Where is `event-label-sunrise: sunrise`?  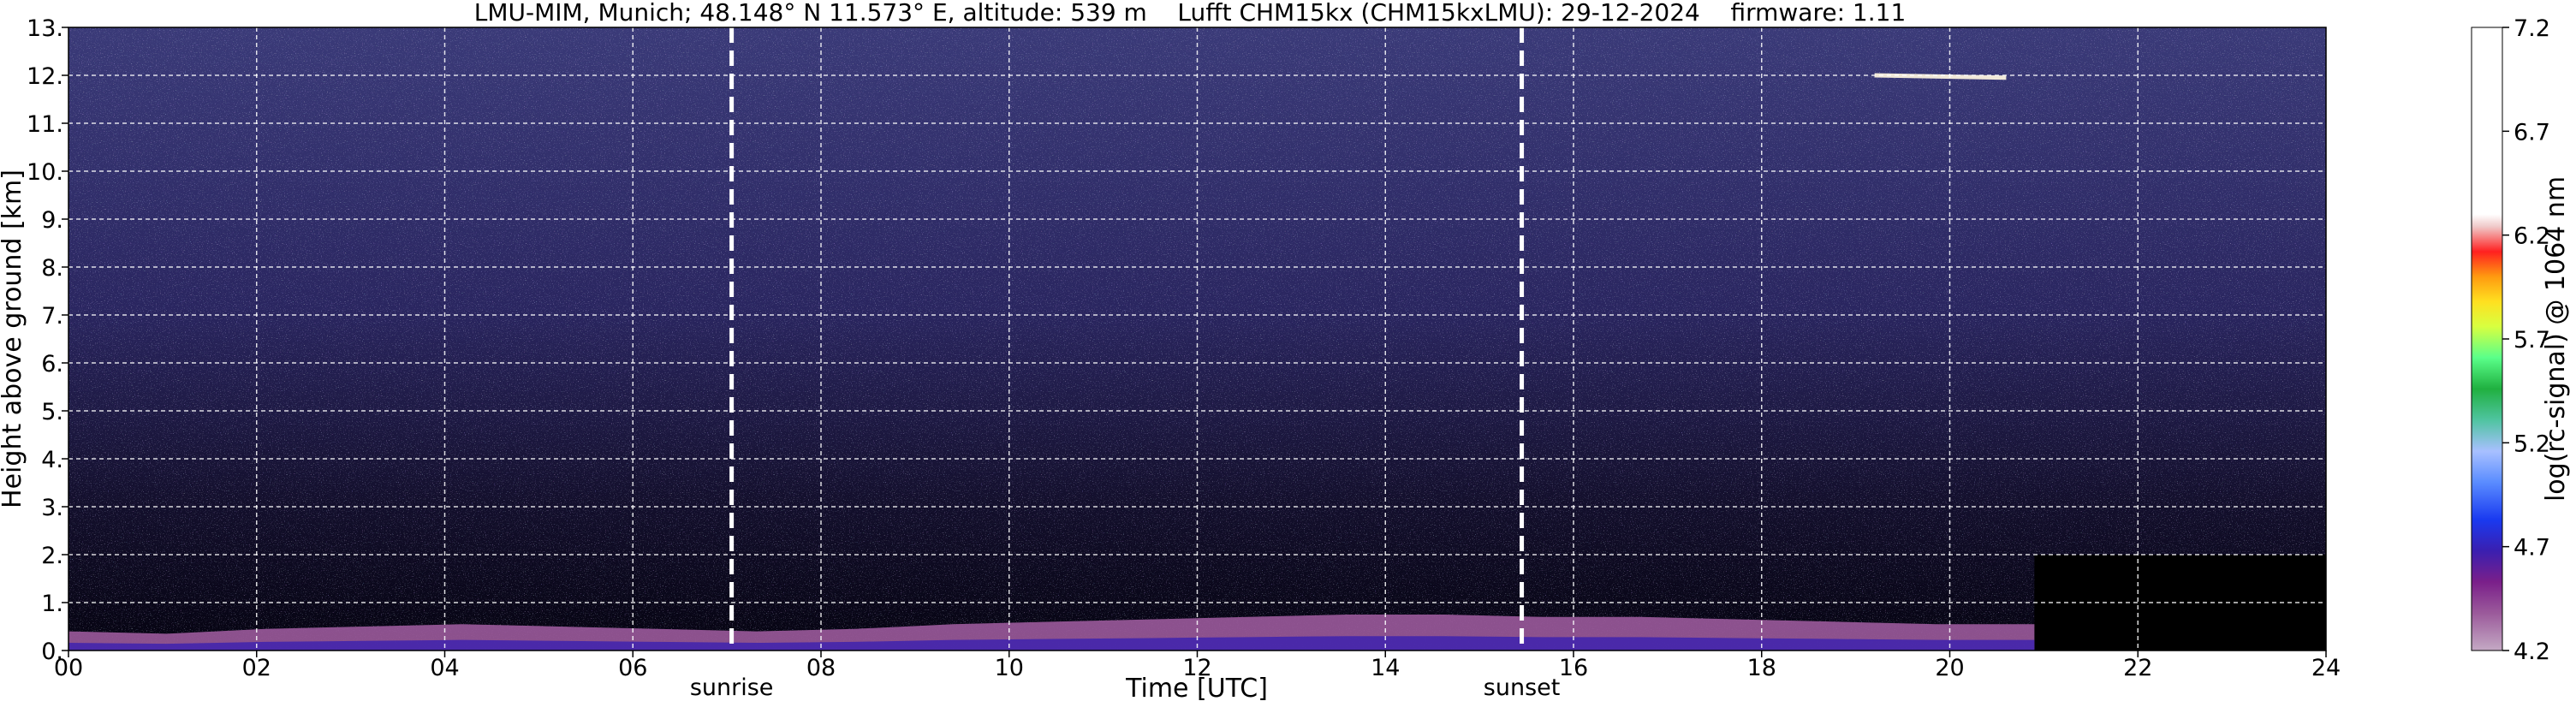 event-label-sunrise: sunrise is located at coordinates (732, 687).